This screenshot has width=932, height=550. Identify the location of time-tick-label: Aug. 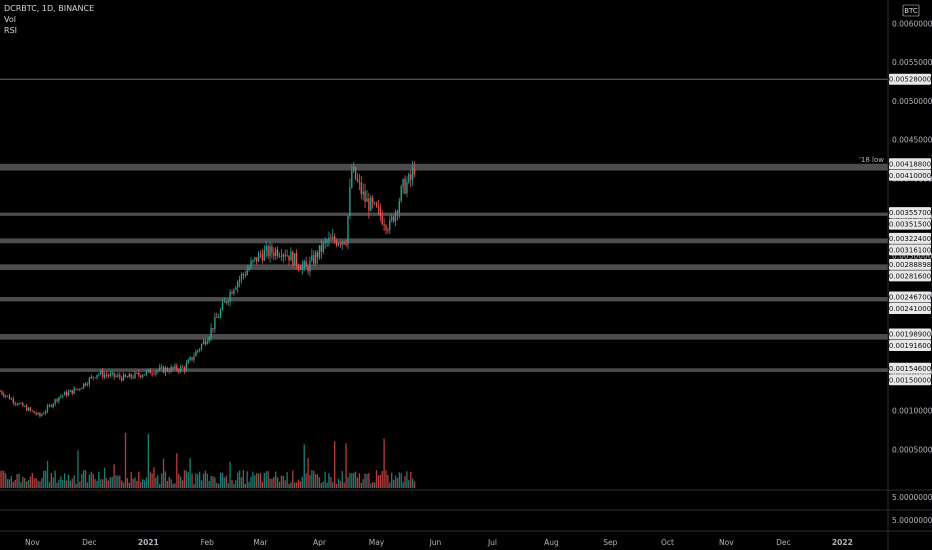
(551, 542).